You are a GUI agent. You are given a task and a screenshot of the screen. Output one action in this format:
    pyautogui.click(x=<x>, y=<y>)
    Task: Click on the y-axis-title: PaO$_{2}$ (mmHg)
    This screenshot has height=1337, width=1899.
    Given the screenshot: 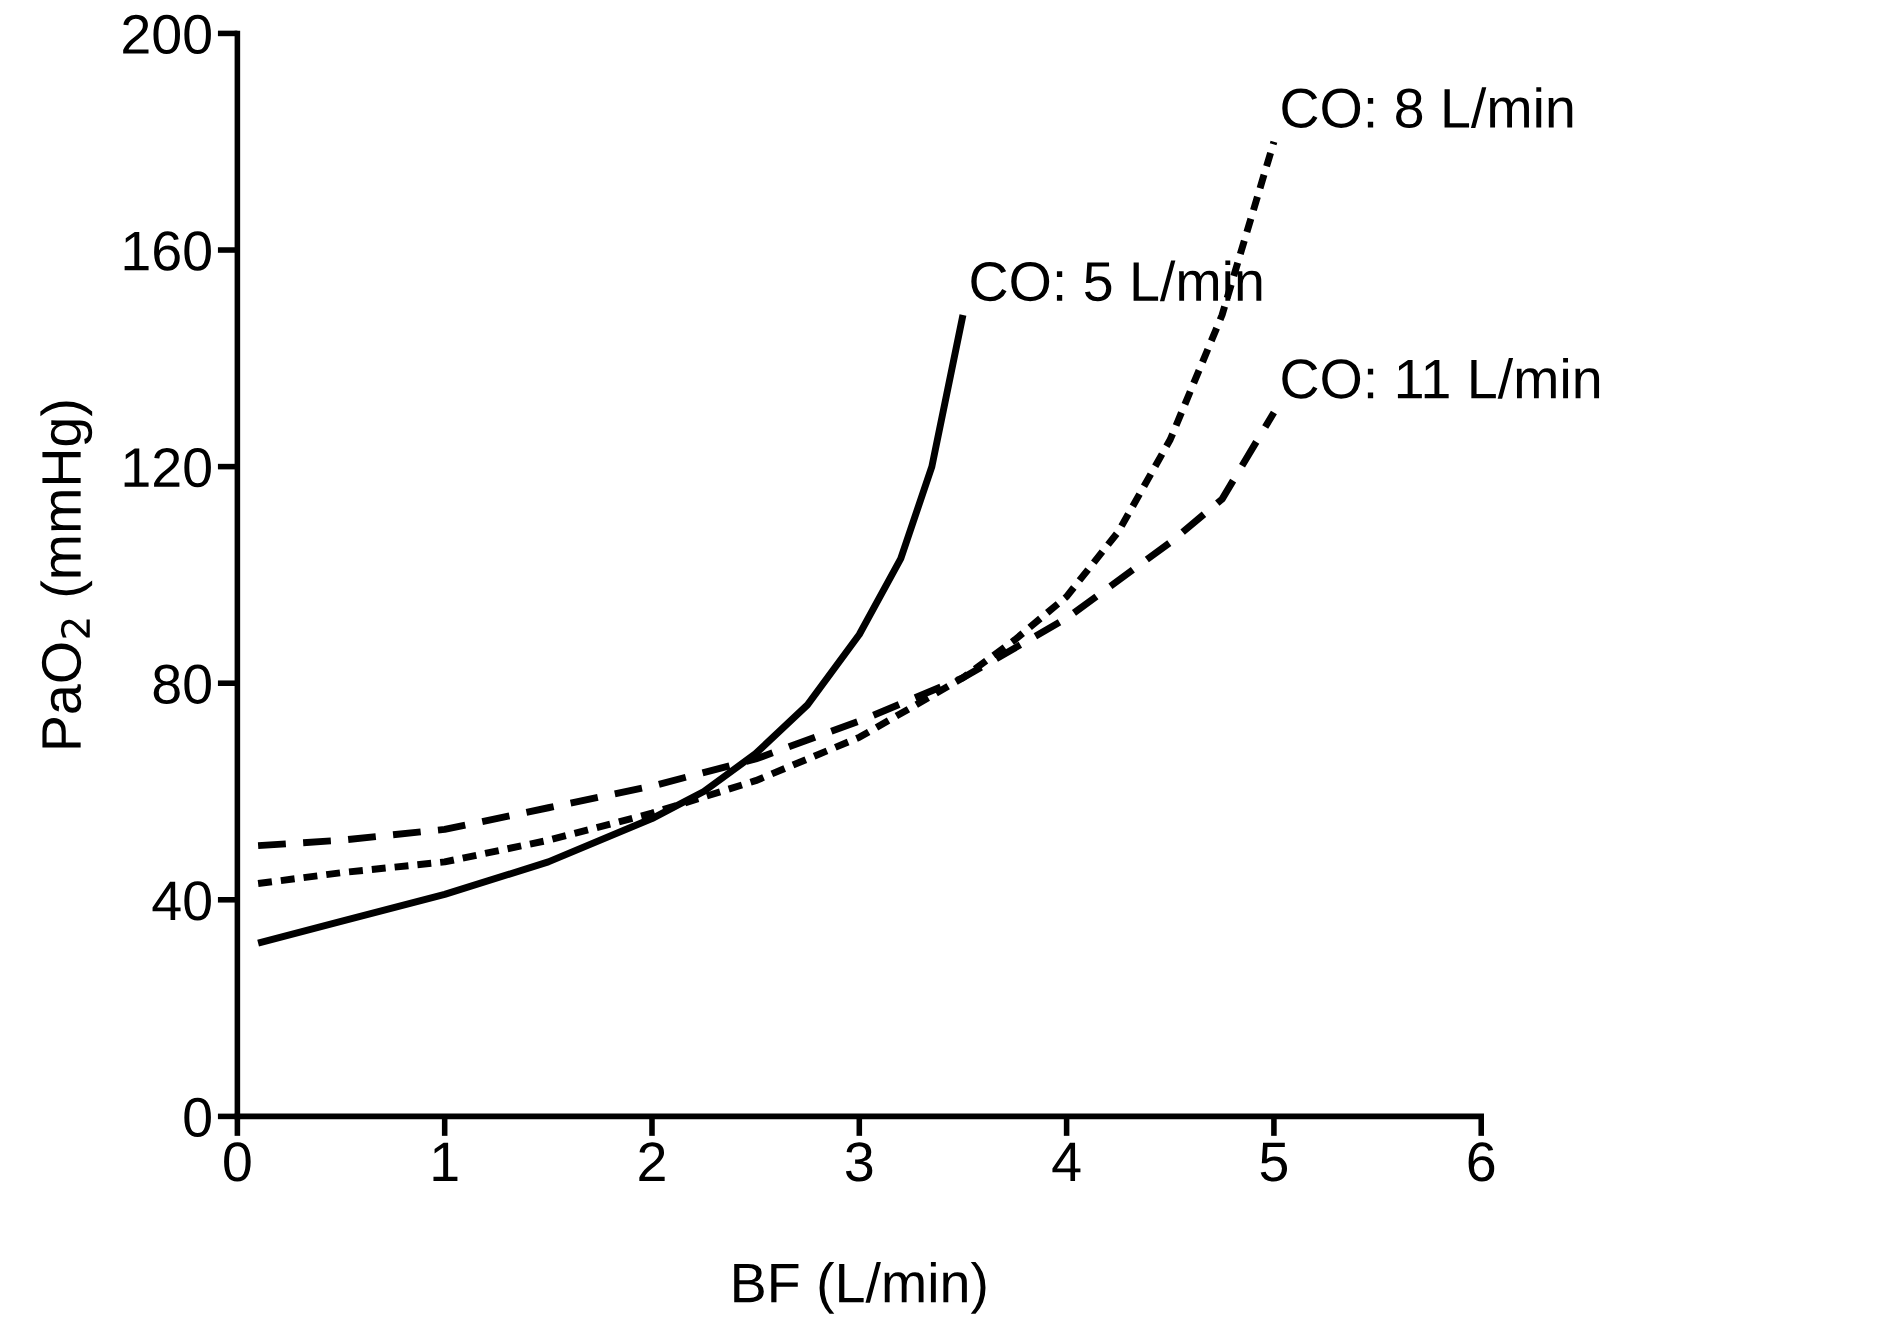 What is the action you would take?
    pyautogui.click(x=66, y=574)
    